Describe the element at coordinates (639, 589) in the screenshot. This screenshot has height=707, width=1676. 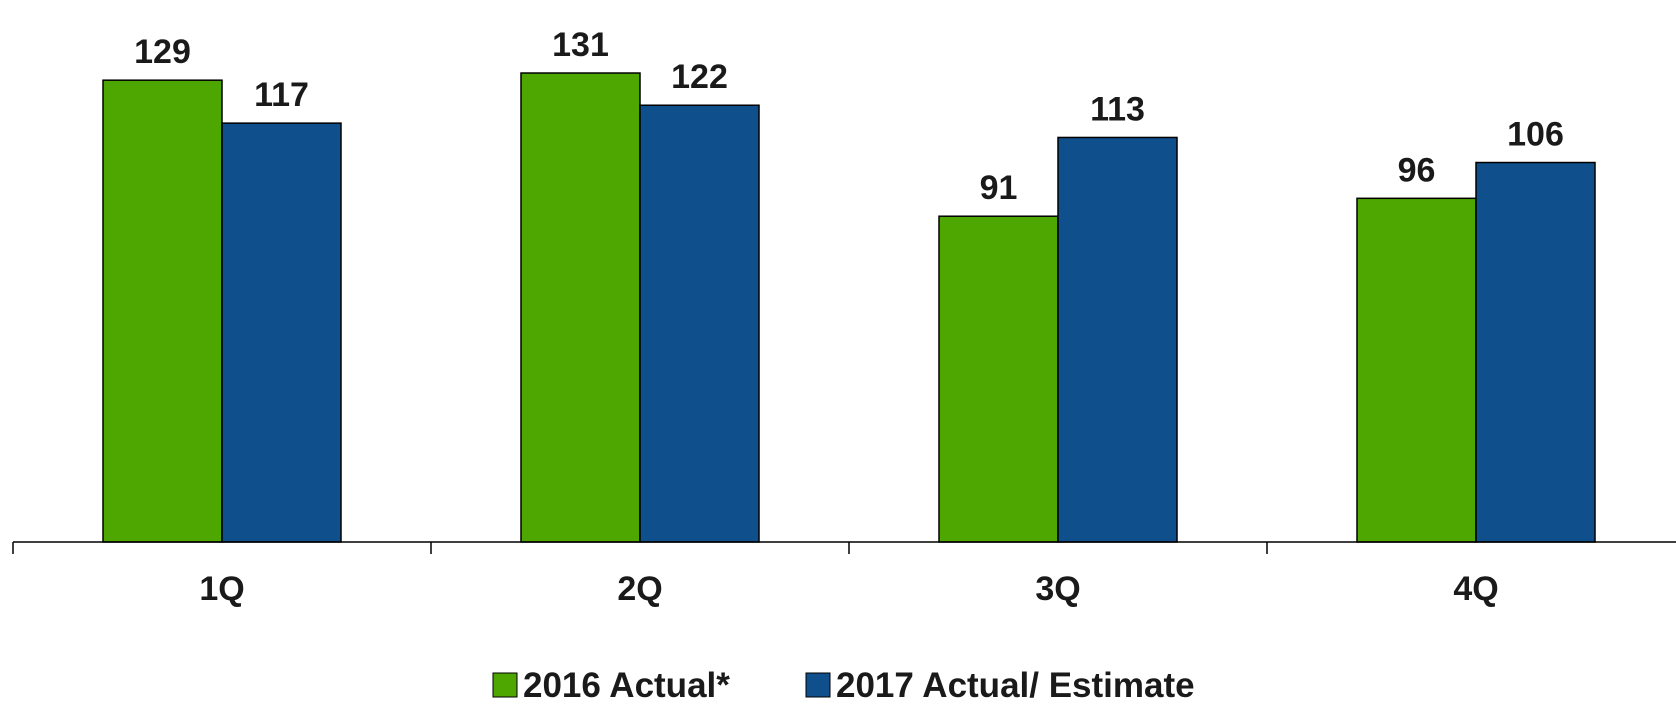
I see `x-tick-label-2Q: 2Q` at that location.